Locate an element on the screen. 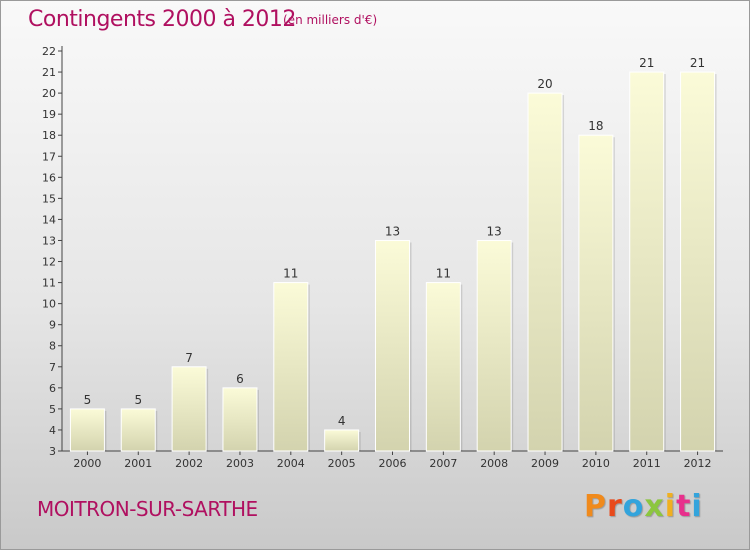  x-tick-label: 2012 is located at coordinates (698, 463).